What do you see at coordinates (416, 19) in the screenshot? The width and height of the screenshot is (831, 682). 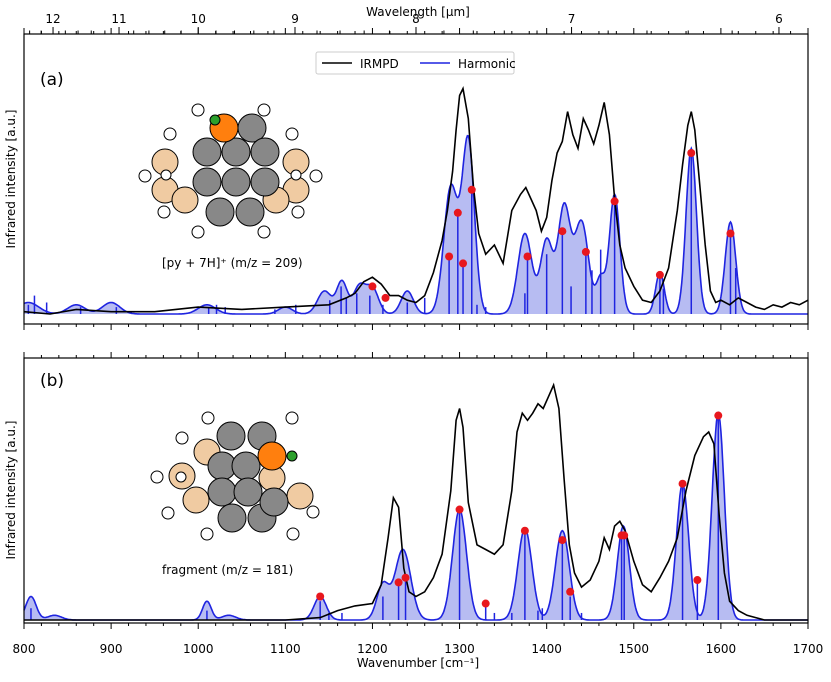 I see `top-tick-label: 8` at bounding box center [416, 19].